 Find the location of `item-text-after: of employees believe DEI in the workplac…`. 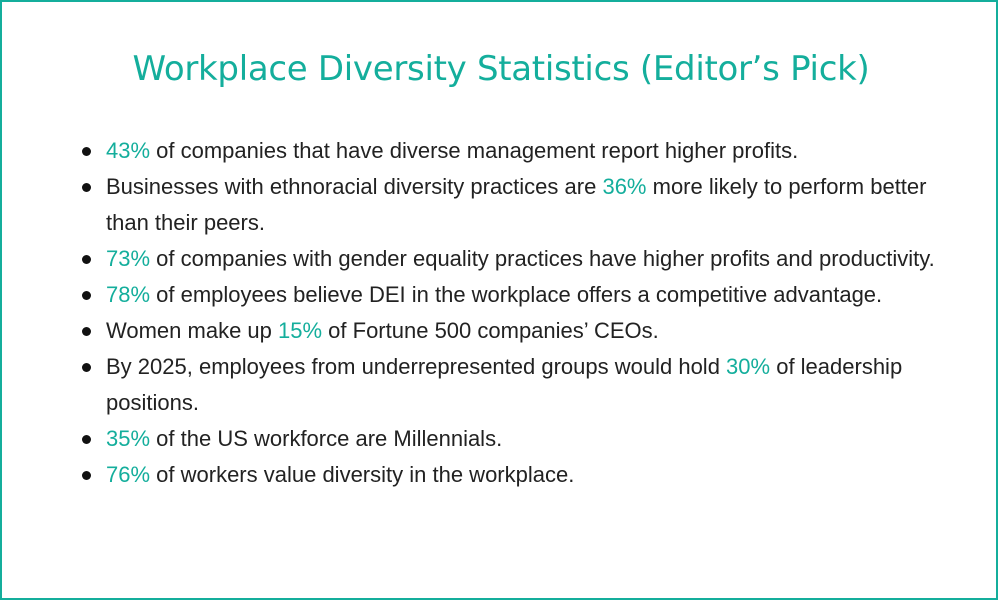

item-text-after: of employees believe DEI in the workplac… is located at coordinates (516, 294).